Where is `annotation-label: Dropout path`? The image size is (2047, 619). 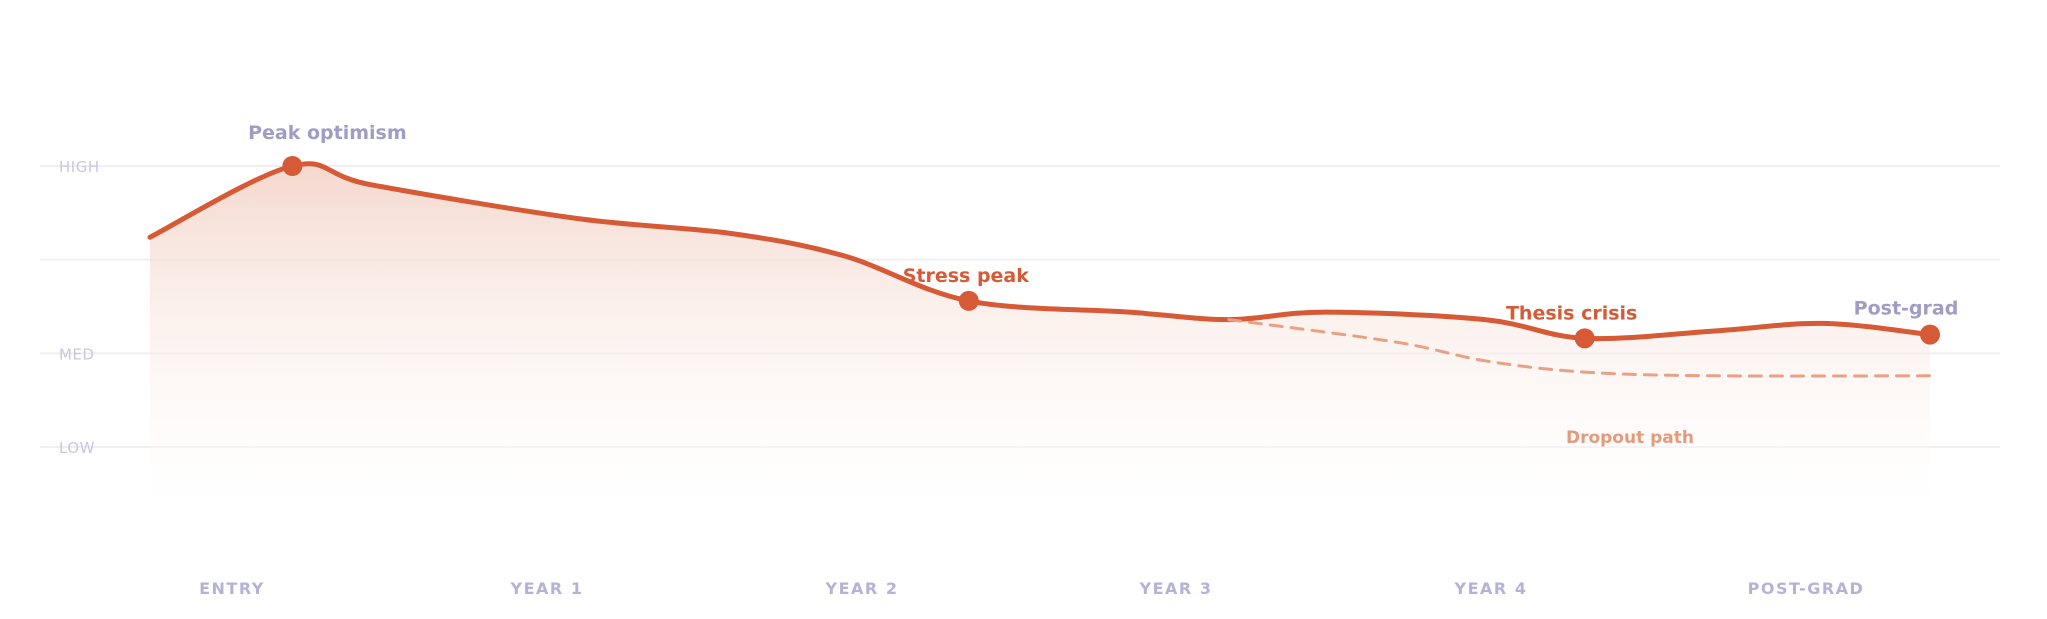
annotation-label: Dropout path is located at coordinates (1630, 438).